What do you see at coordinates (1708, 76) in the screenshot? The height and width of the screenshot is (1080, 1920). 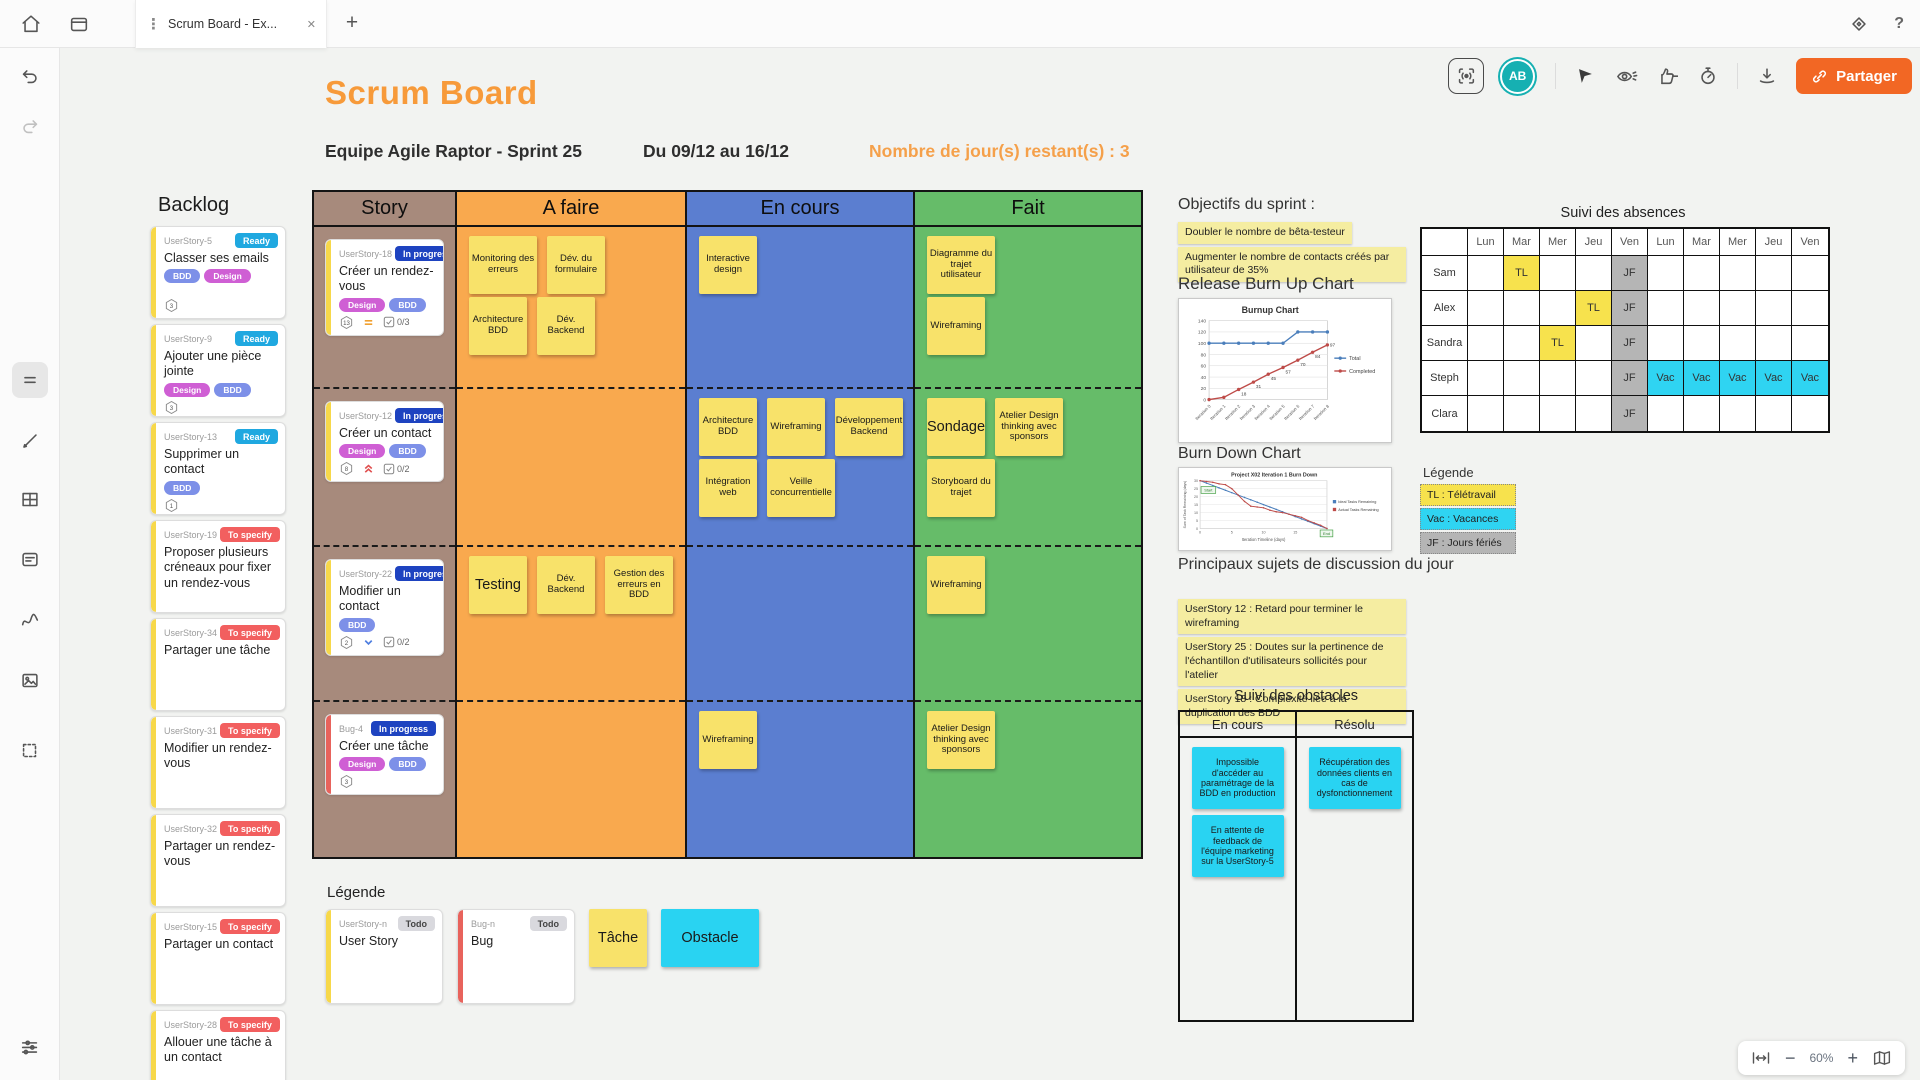 I see `timer-button` at bounding box center [1708, 76].